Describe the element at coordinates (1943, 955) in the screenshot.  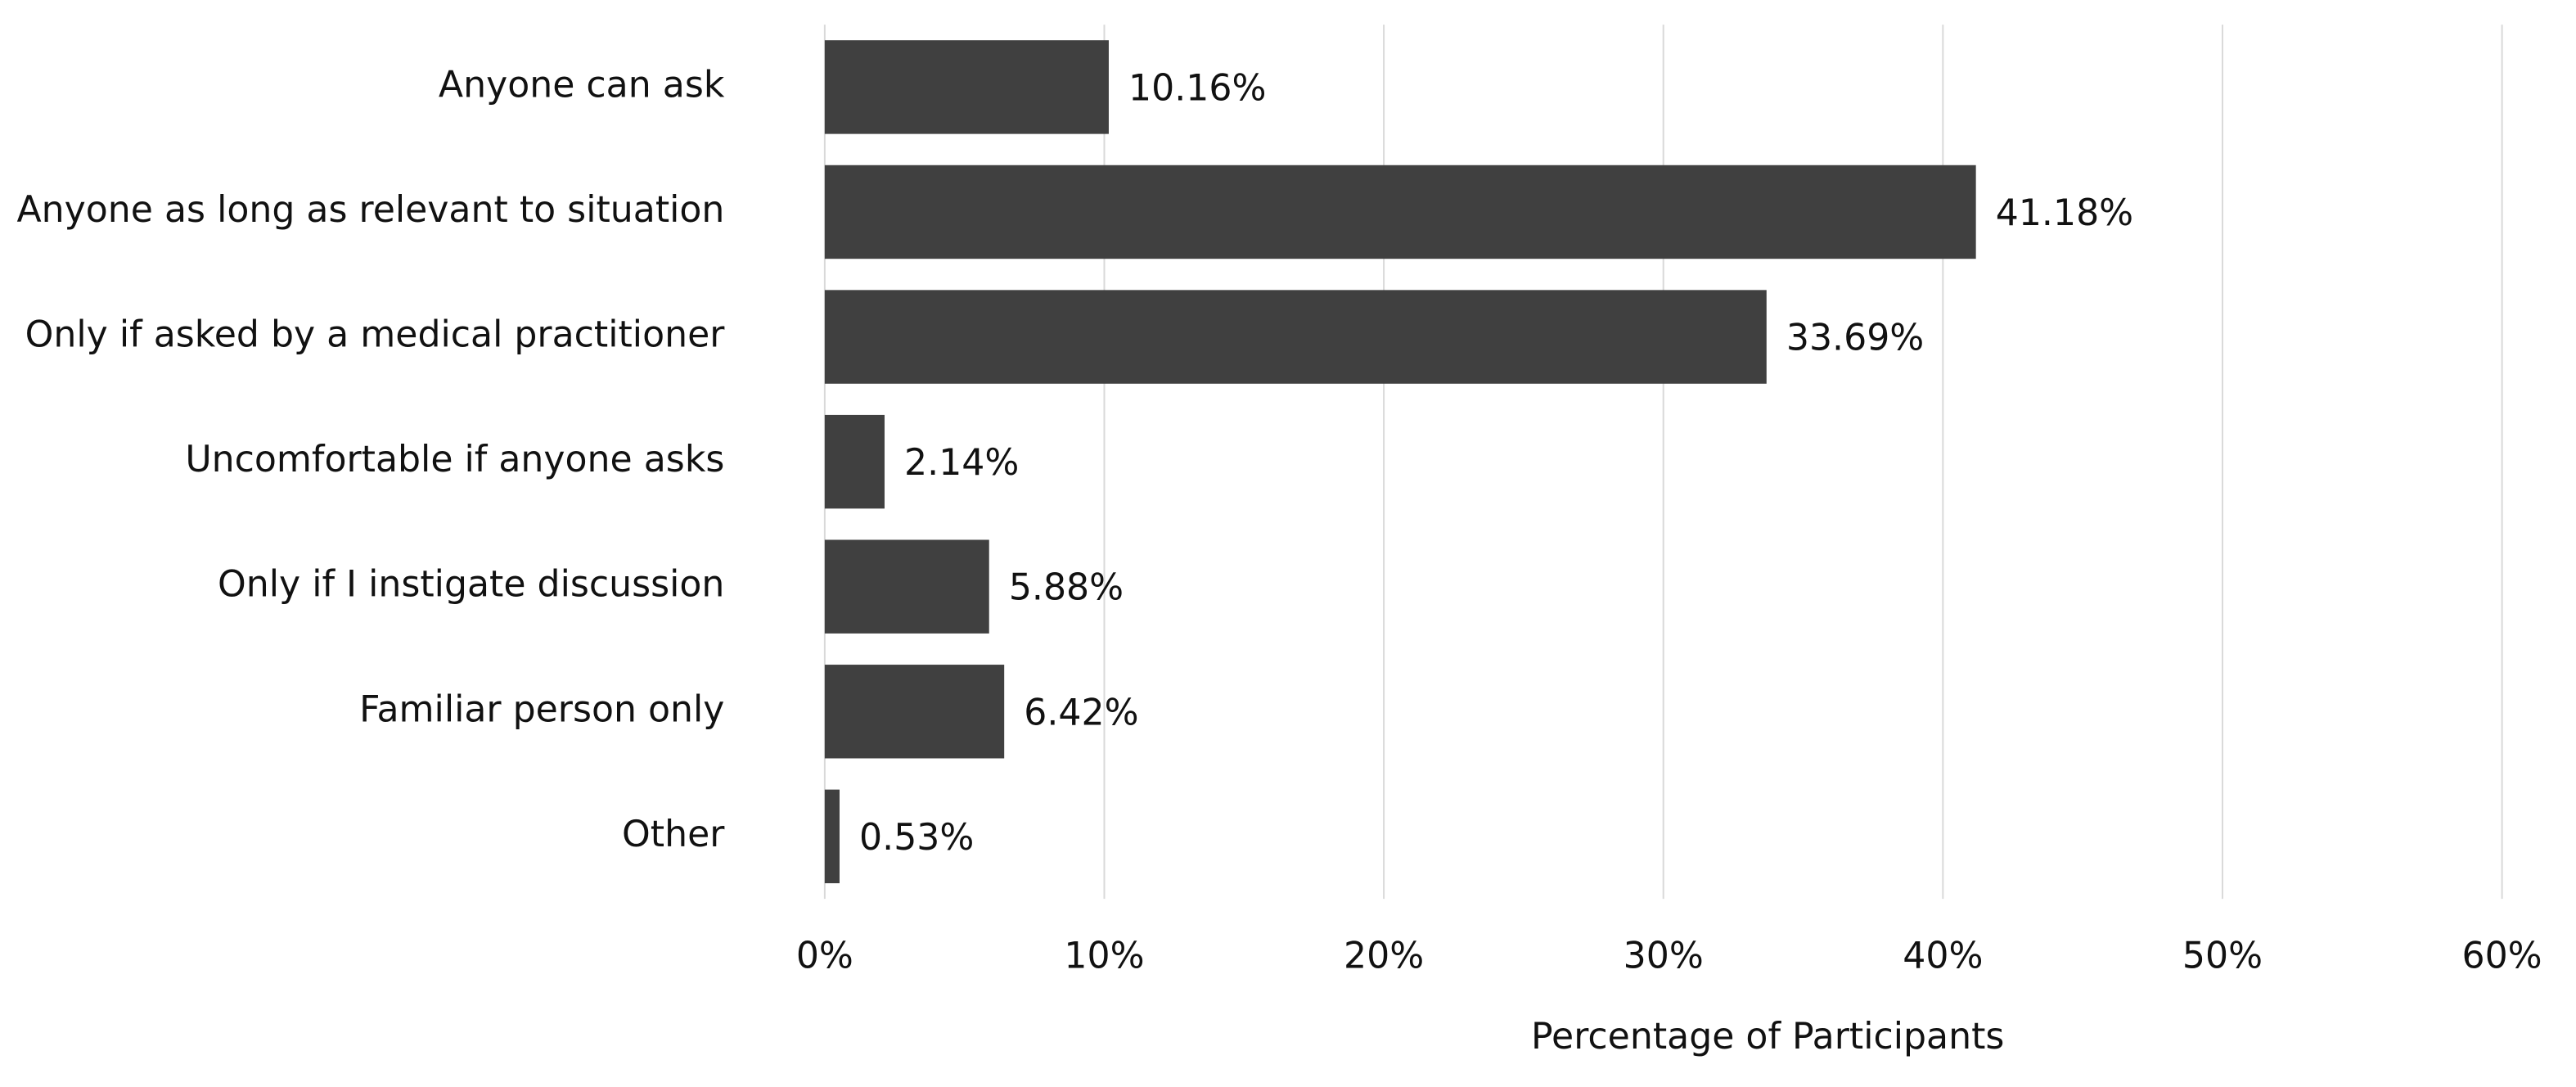
I see `x-tick-label: 40%` at that location.